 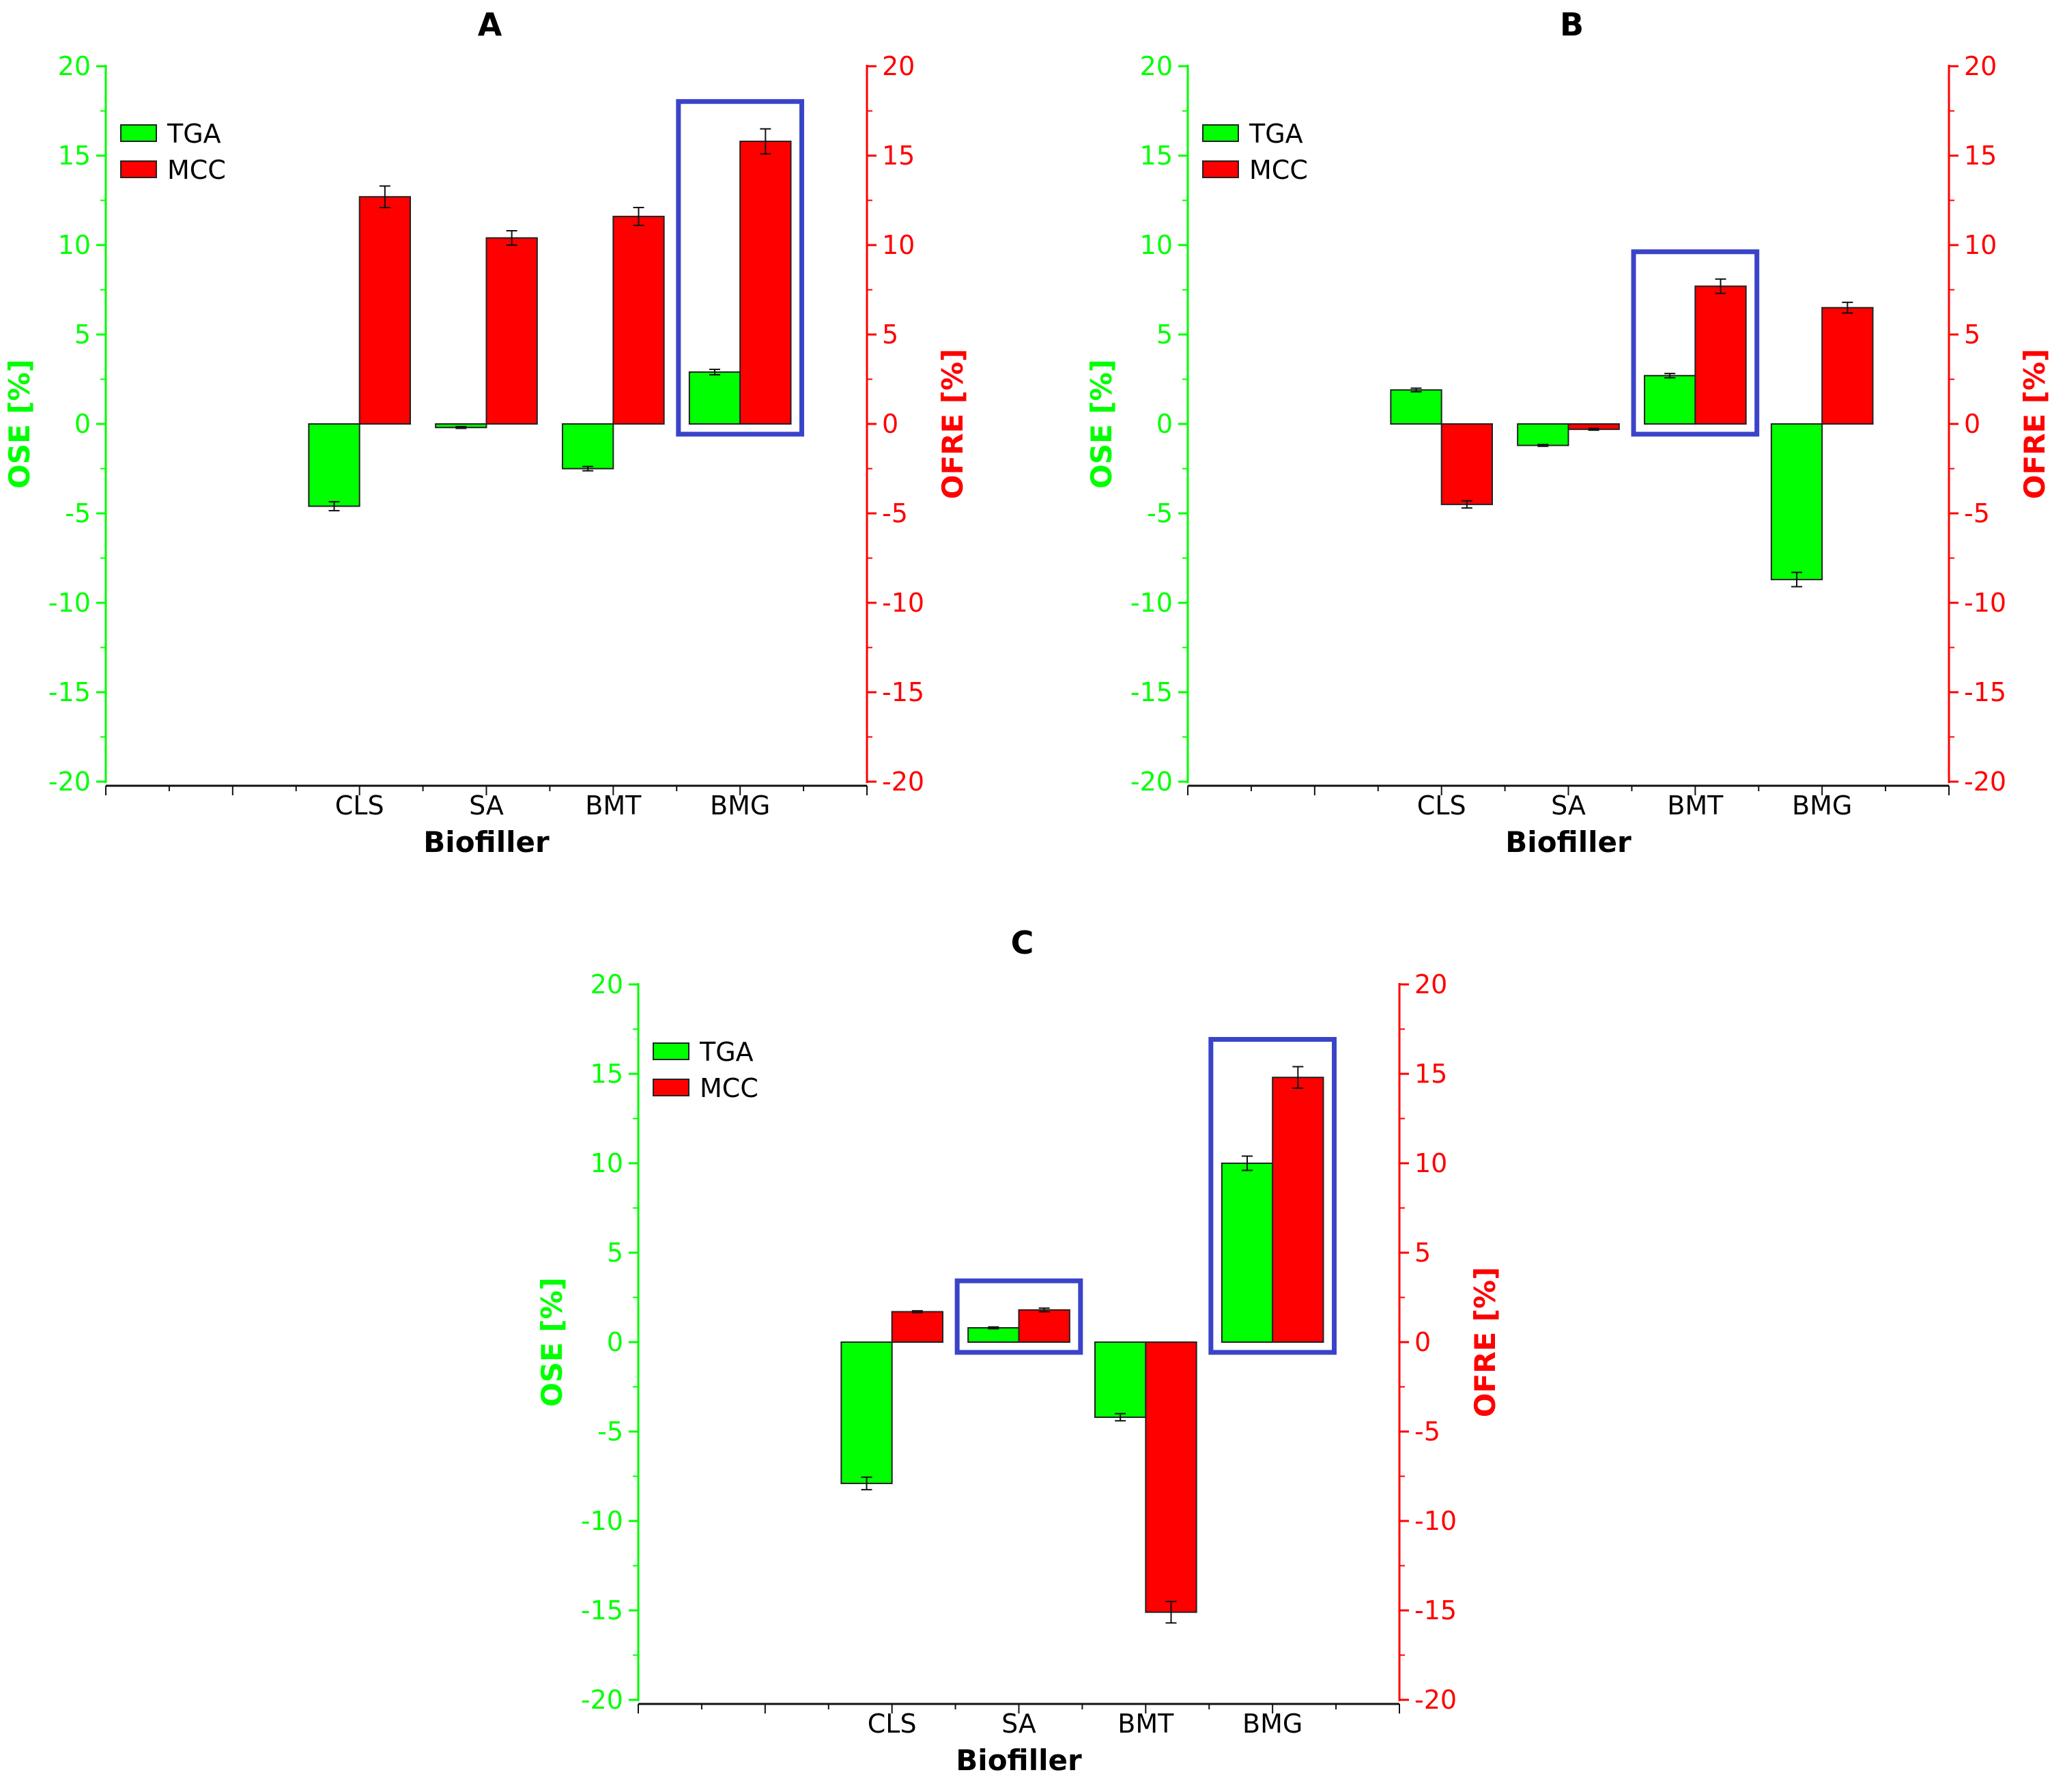 I want to click on highlight-box-sa, so click(x=1018, y=1316).